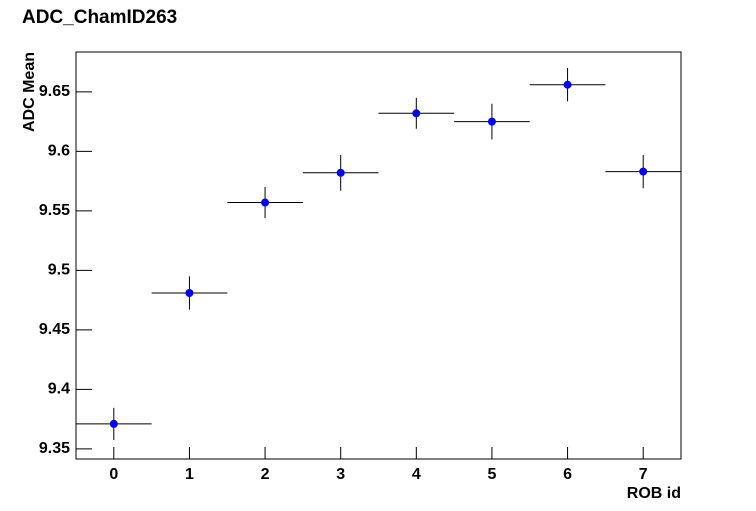  Describe the element at coordinates (340, 474) in the screenshot. I see `x-tick-label: 3` at that location.